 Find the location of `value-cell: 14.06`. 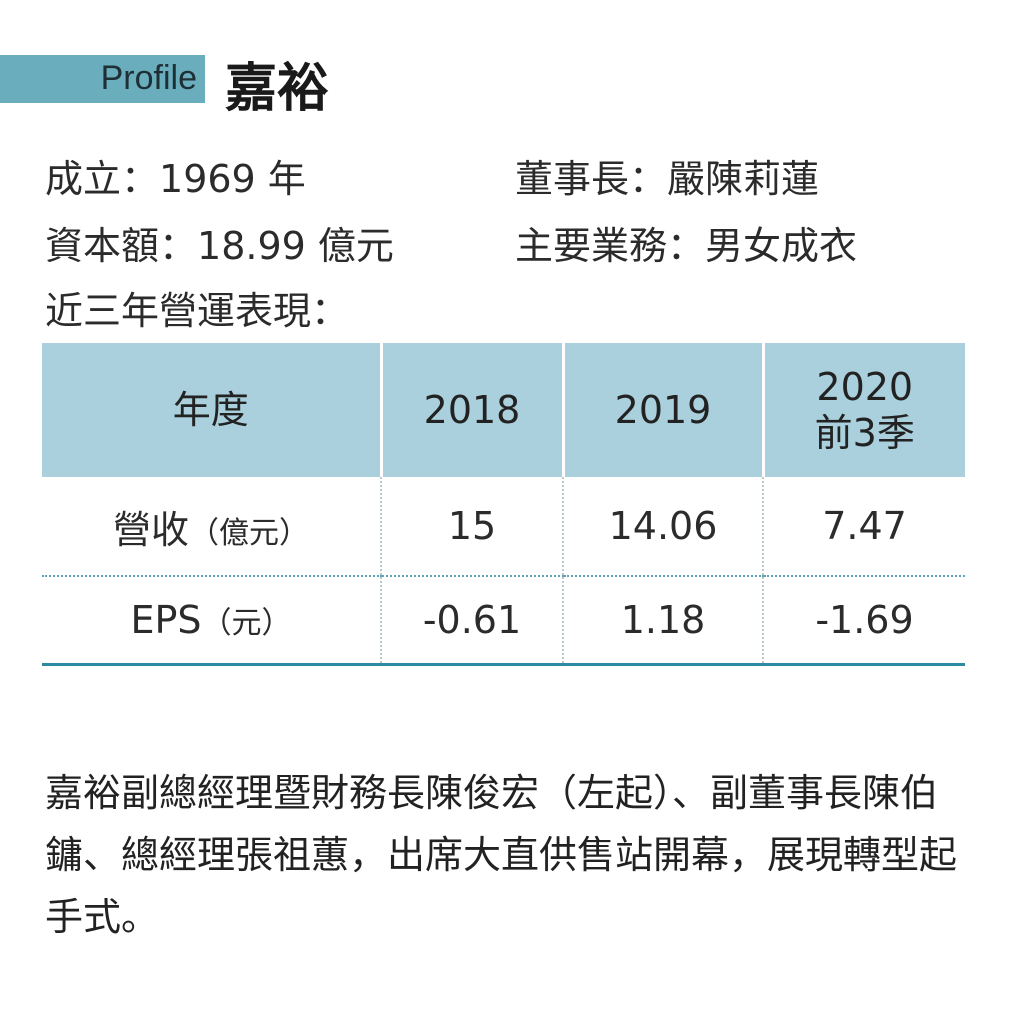

value-cell: 14.06 is located at coordinates (662, 527).